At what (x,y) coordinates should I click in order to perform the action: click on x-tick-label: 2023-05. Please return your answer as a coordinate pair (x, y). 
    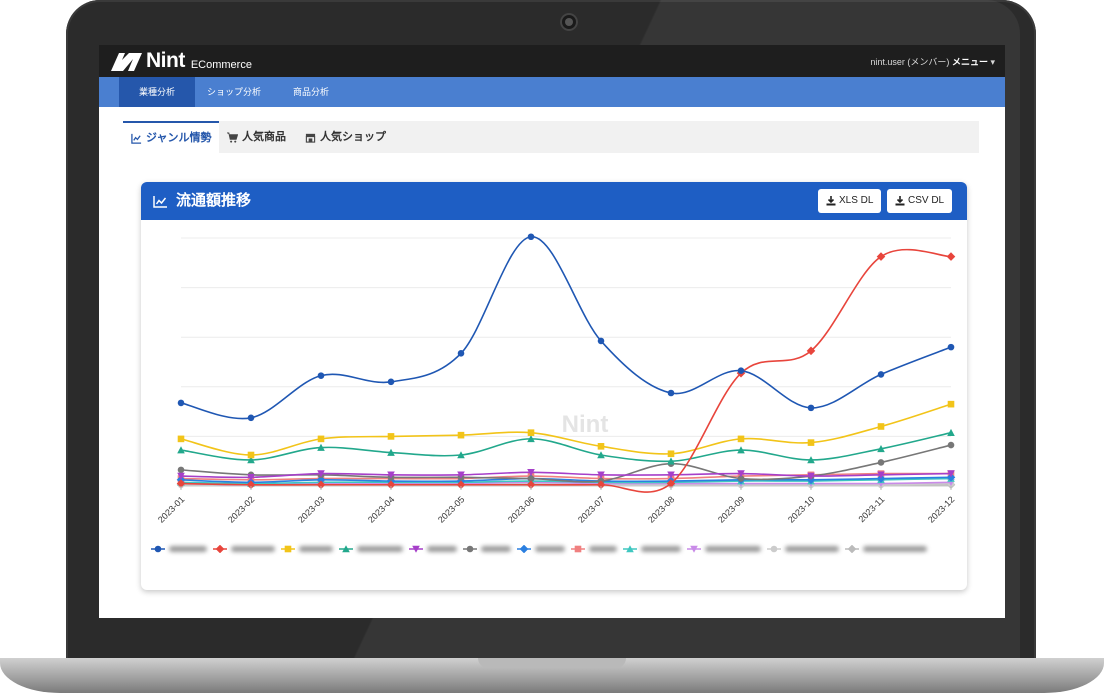
    Looking at the image, I should click on (451, 509).